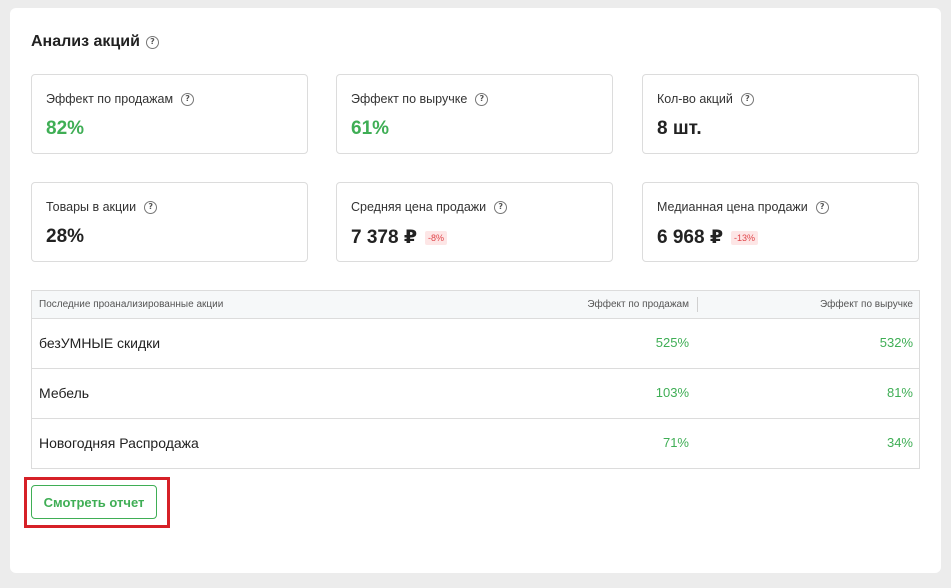 The height and width of the screenshot is (588, 951). I want to click on card-avg-price: Средняя цена продажи ? 7 378 ₽ -8%, so click(474, 222).